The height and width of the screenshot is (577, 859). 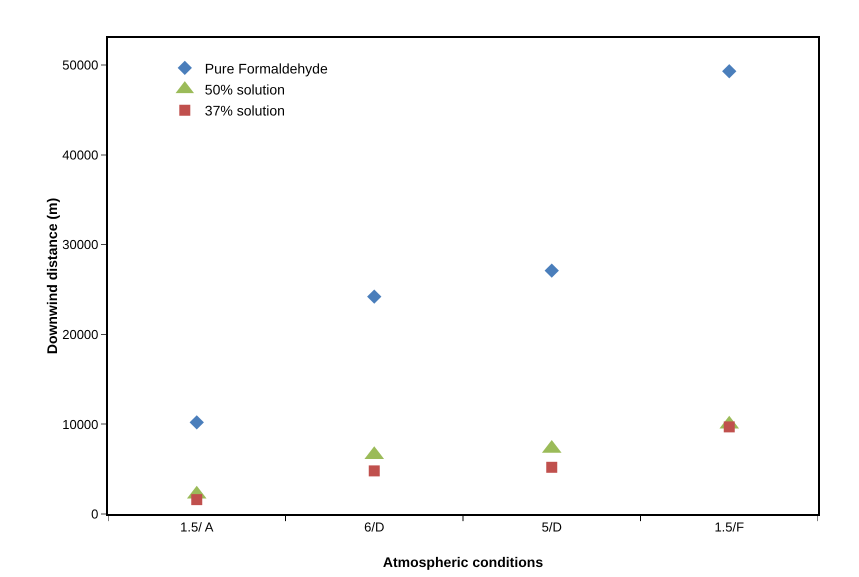 I want to click on y-tick-label: 0, so click(x=94, y=514).